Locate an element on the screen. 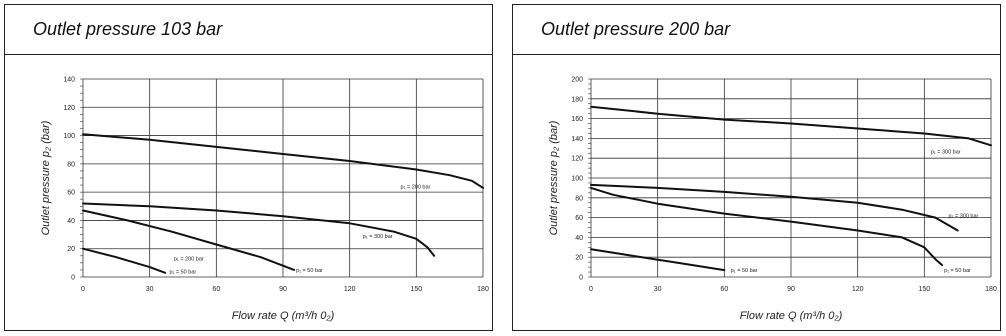  panel-header: Outlet pressure 103 bar is located at coordinates (248, 30).